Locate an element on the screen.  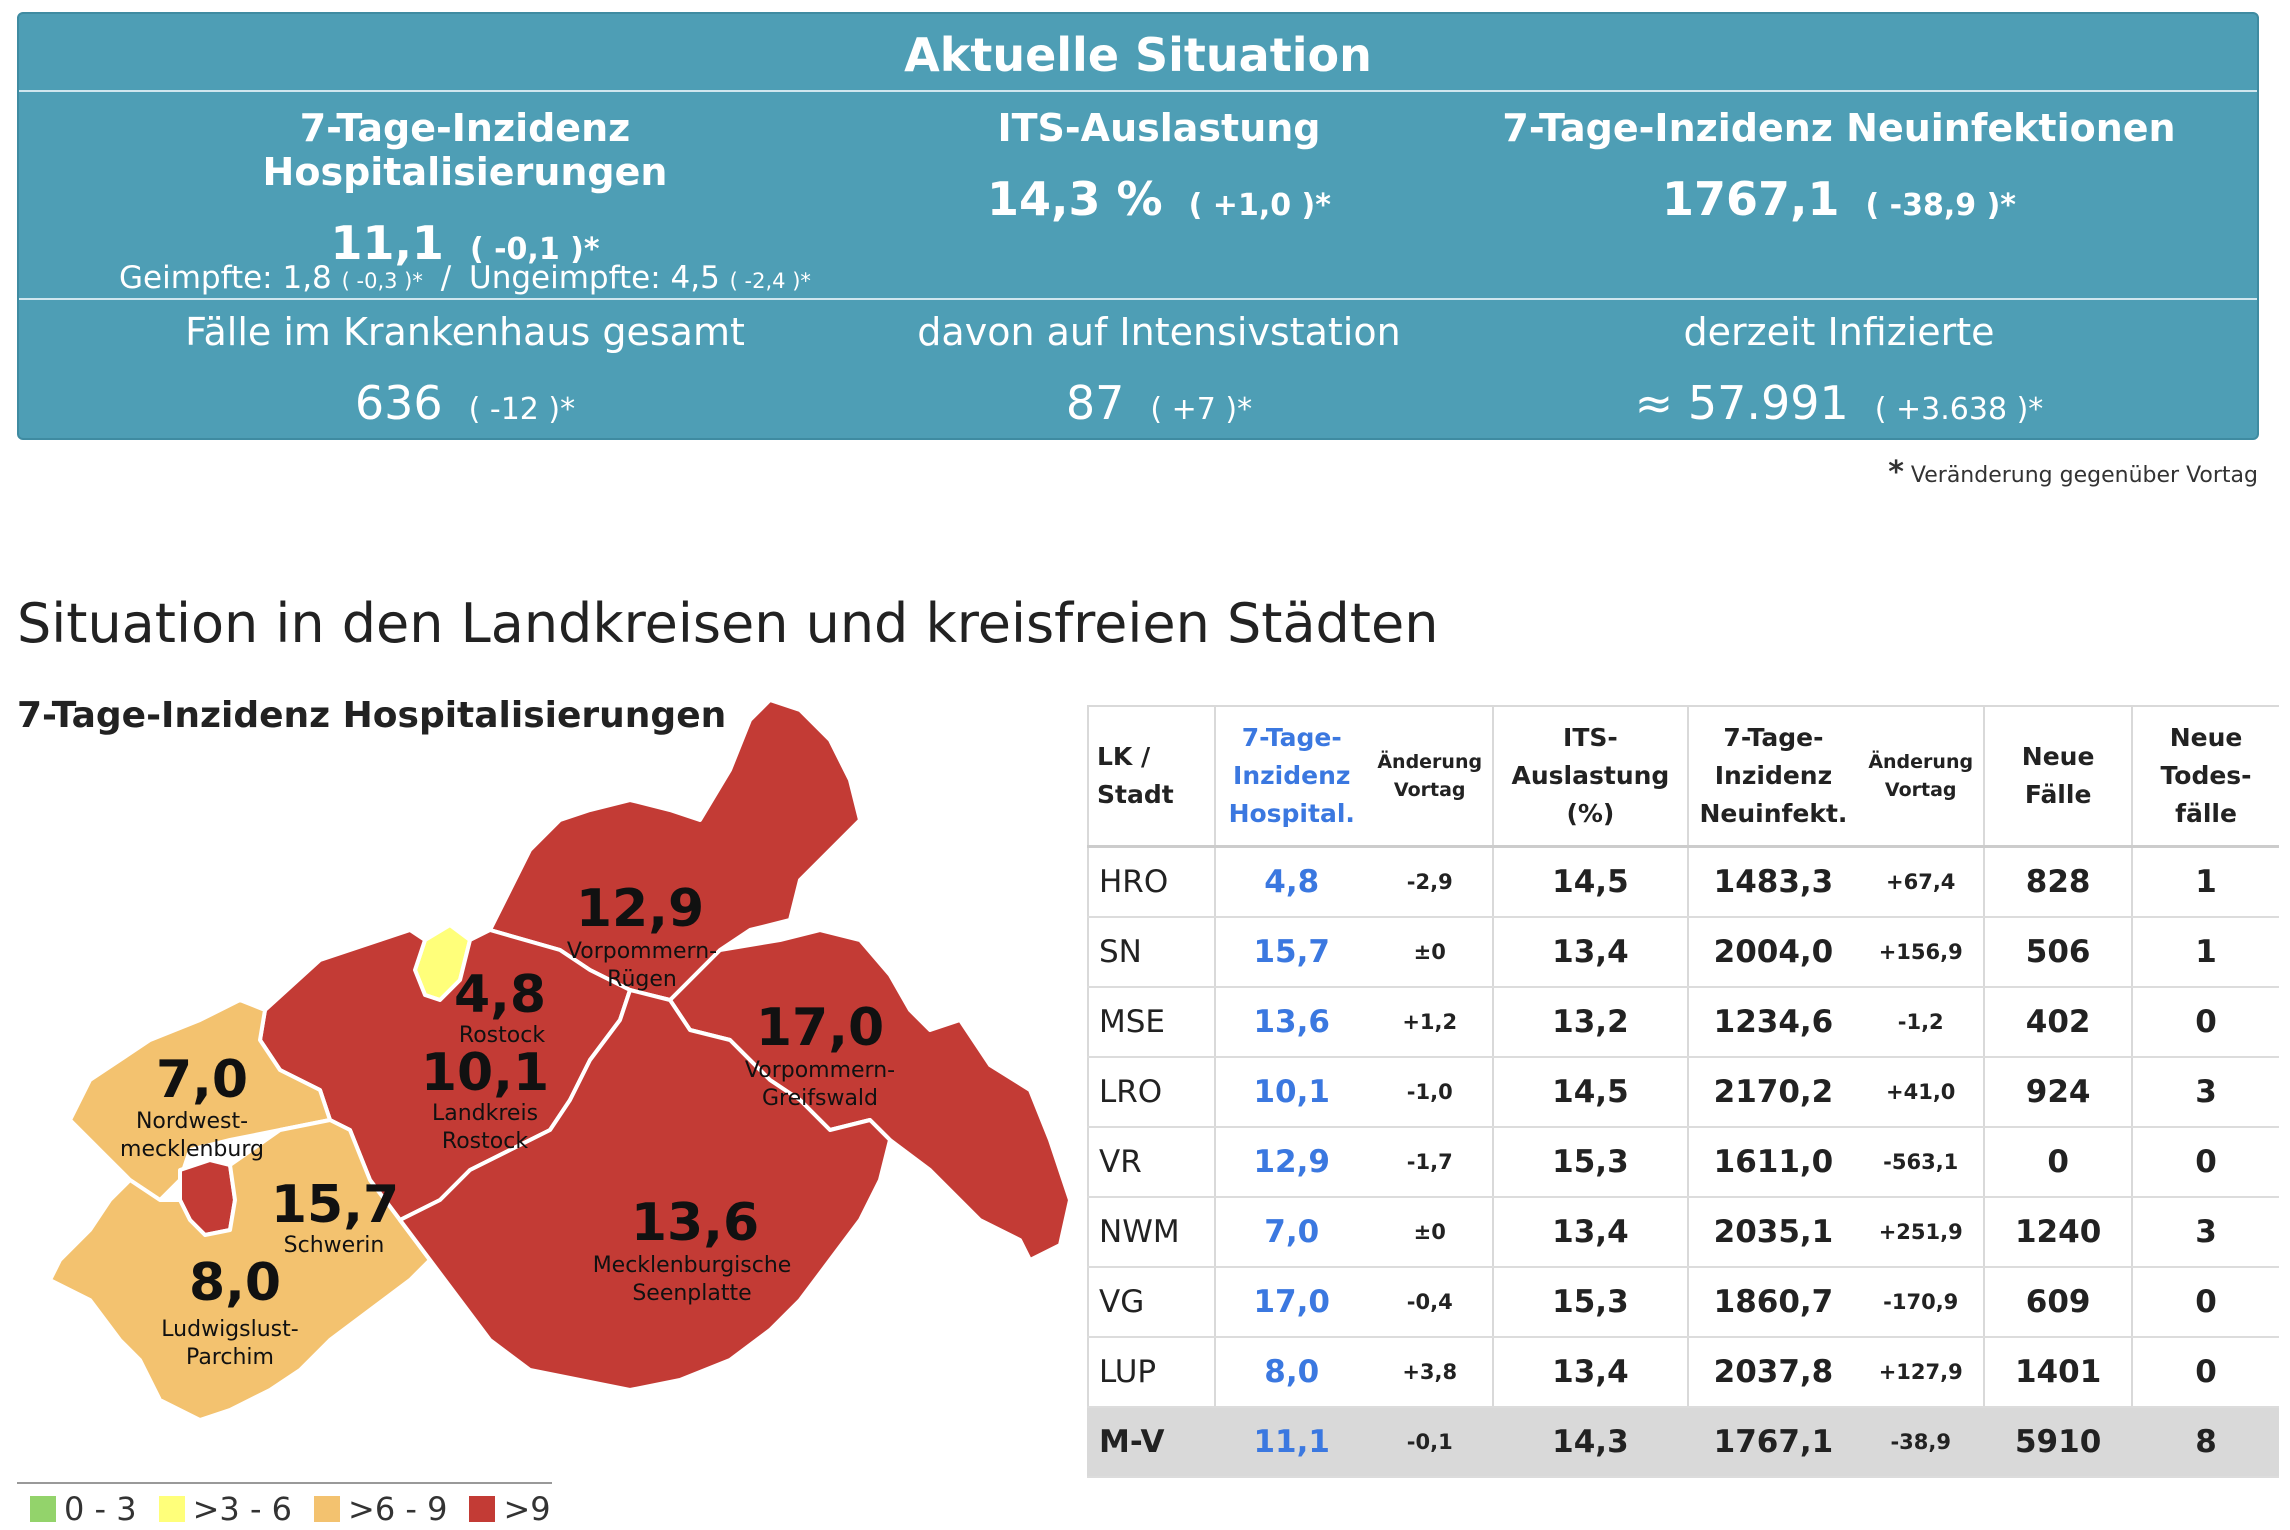
map-name-nwm-2: mecklenburg is located at coordinates (192, 1149).